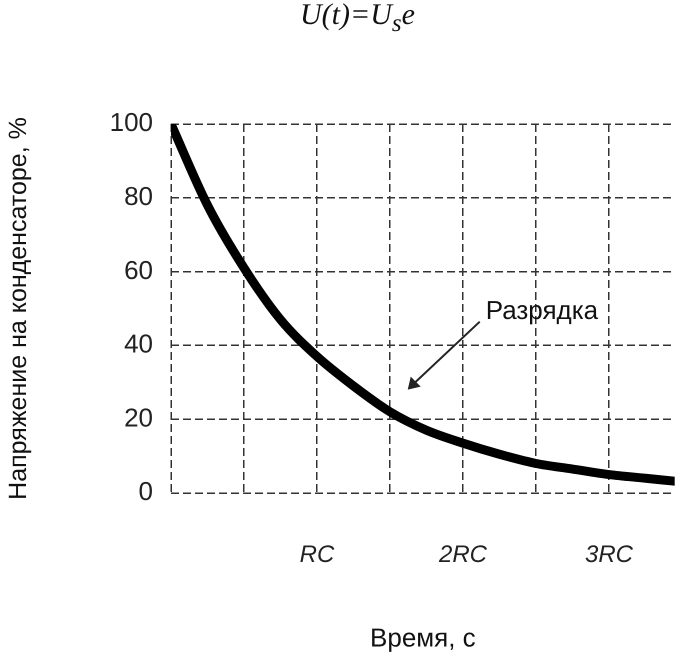 Image resolution: width=681 pixels, height=659 pixels. Describe the element at coordinates (145, 491) in the screenshot. I see `y-tick-label: 0` at that location.